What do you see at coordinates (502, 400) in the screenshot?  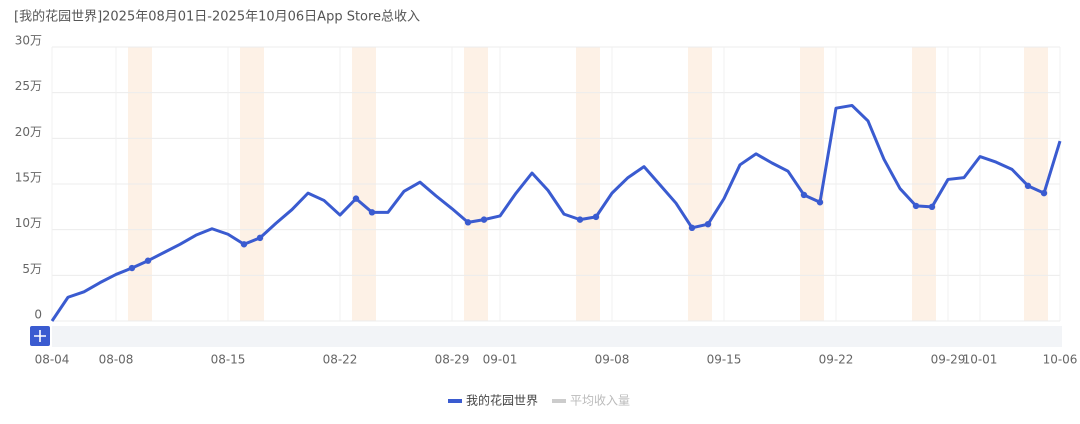 I see `legend-label: 我的花园世界` at bounding box center [502, 400].